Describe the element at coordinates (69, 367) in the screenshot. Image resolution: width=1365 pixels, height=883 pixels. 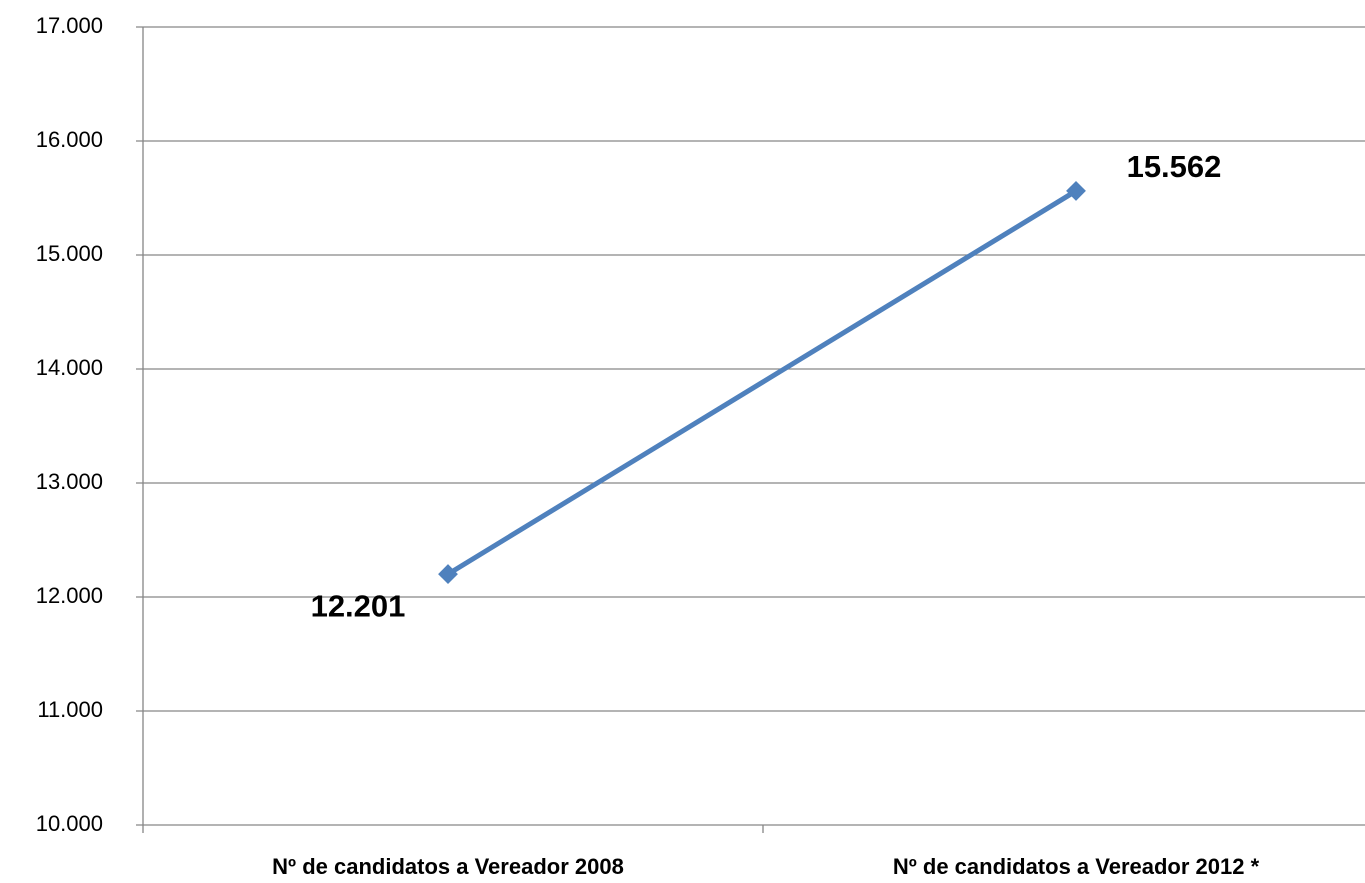
I see `y-tick-label: 14.000` at that location.